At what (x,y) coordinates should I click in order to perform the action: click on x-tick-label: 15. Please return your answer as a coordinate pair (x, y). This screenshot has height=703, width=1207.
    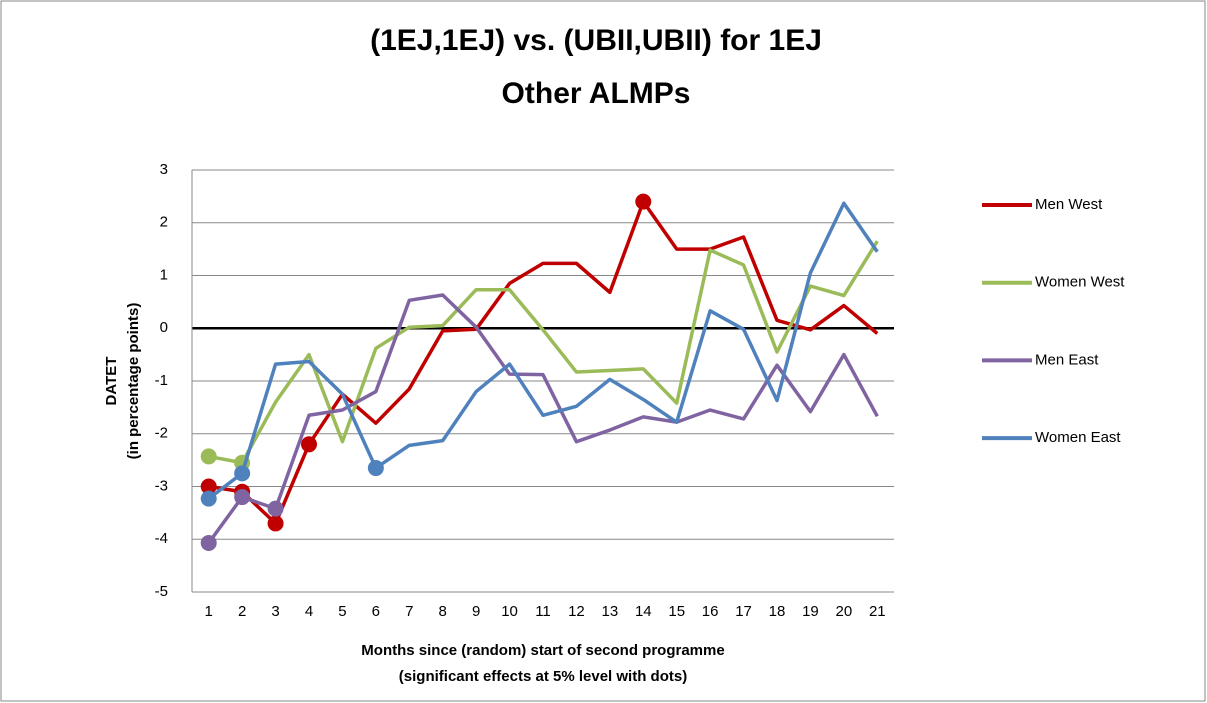
    Looking at the image, I should click on (676, 611).